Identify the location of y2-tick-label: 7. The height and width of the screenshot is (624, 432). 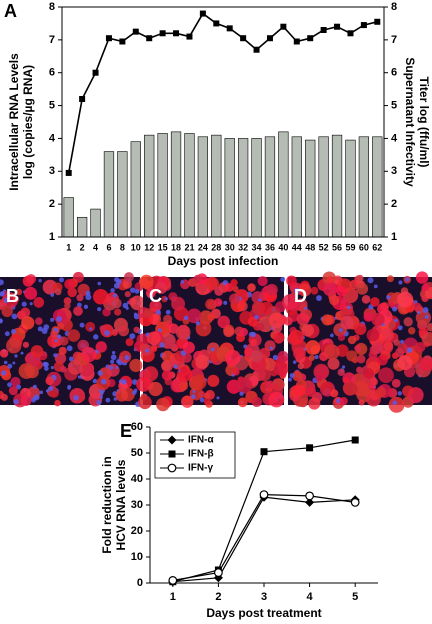
(394, 40).